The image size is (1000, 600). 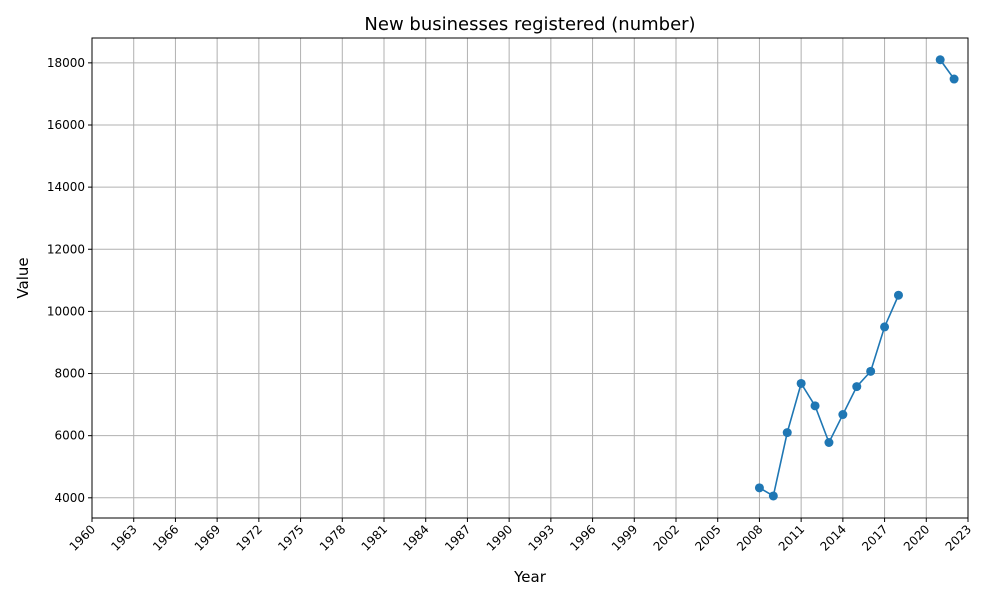 What do you see at coordinates (207, 537) in the screenshot?
I see `x-tick-label: 1969` at bounding box center [207, 537].